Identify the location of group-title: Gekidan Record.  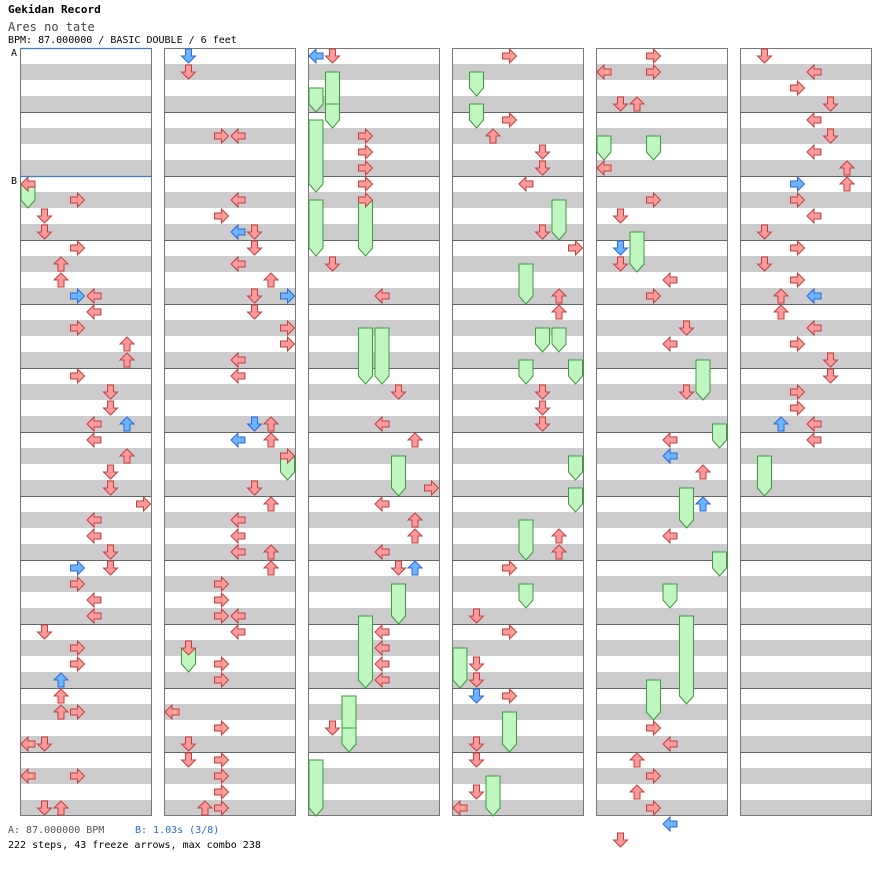
(54, 9).